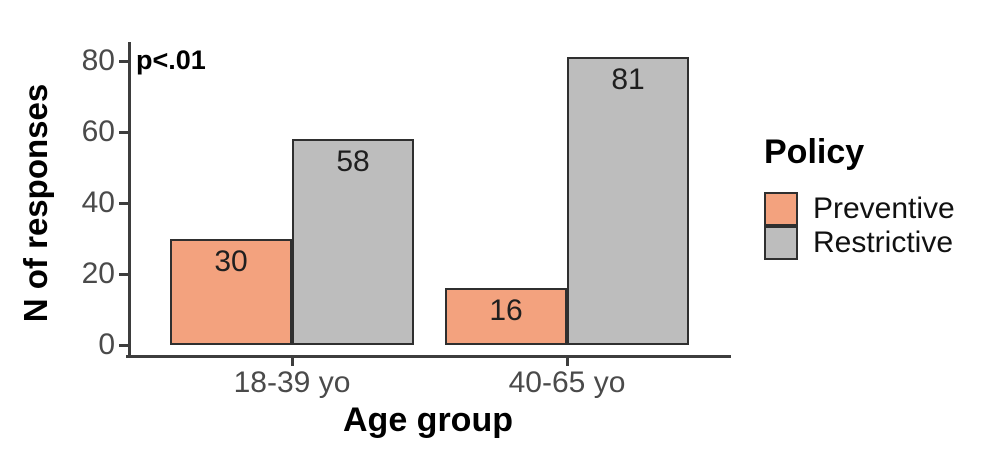 Image resolution: width=1000 pixels, height=460 pixels. I want to click on p-value-annotation: p<.01, so click(171, 60).